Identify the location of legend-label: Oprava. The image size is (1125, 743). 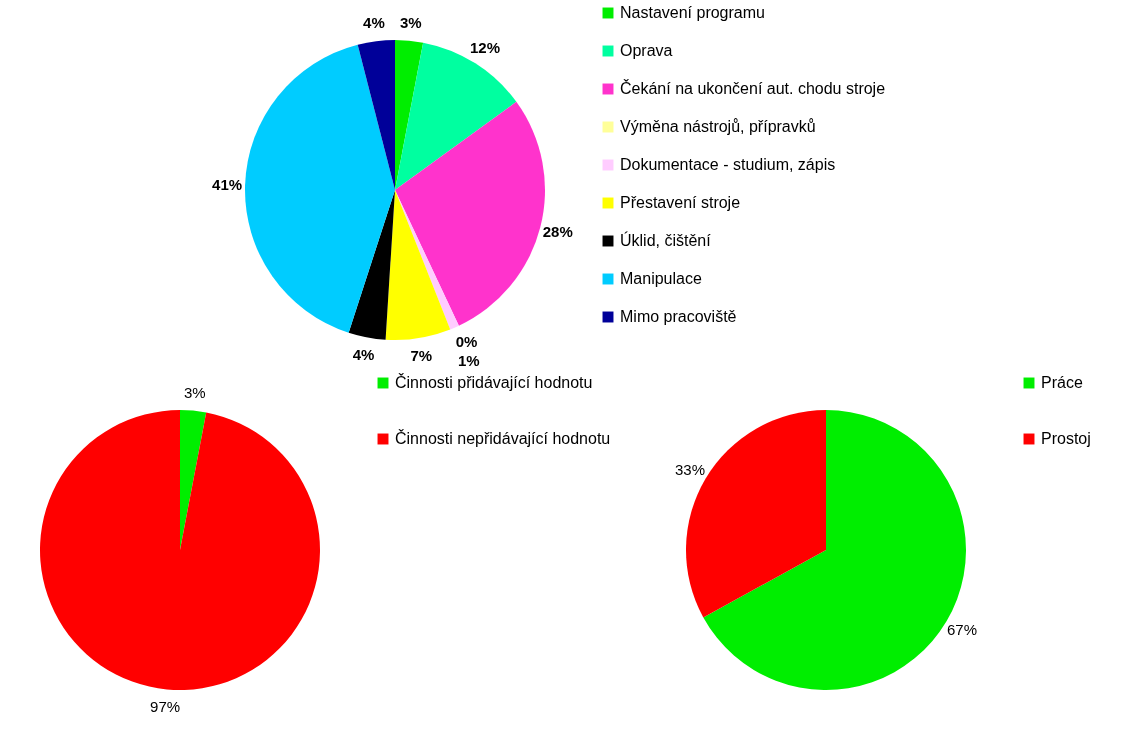
(646, 50).